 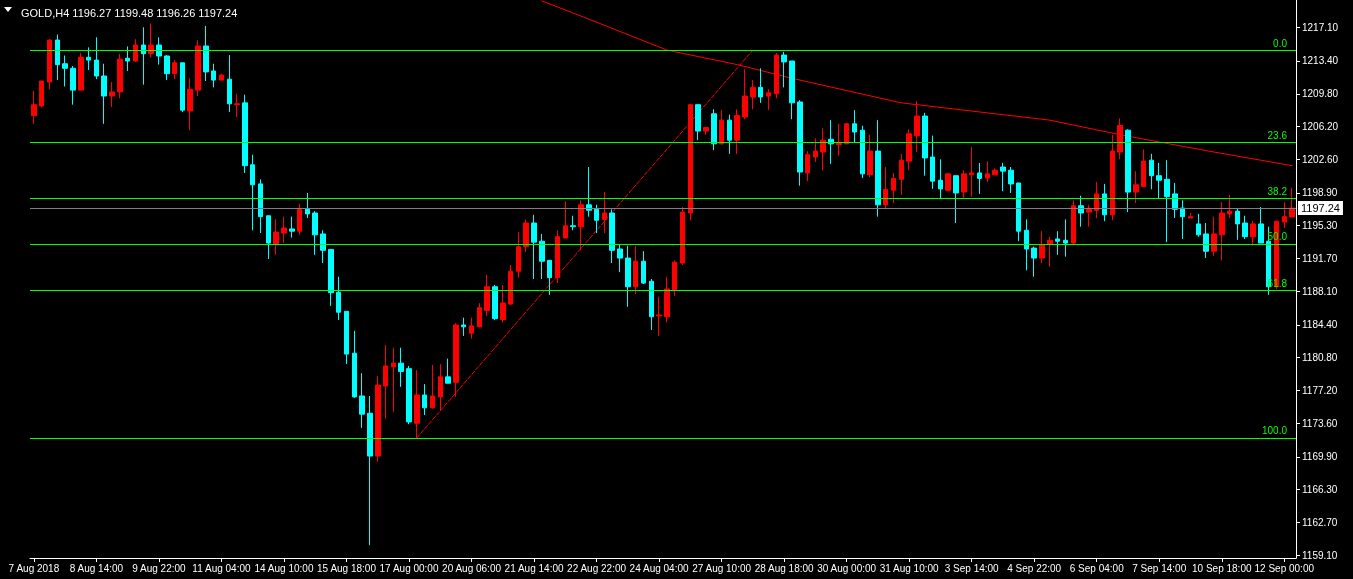 I want to click on y-tick-label: 1180.80, so click(x=1320, y=358).